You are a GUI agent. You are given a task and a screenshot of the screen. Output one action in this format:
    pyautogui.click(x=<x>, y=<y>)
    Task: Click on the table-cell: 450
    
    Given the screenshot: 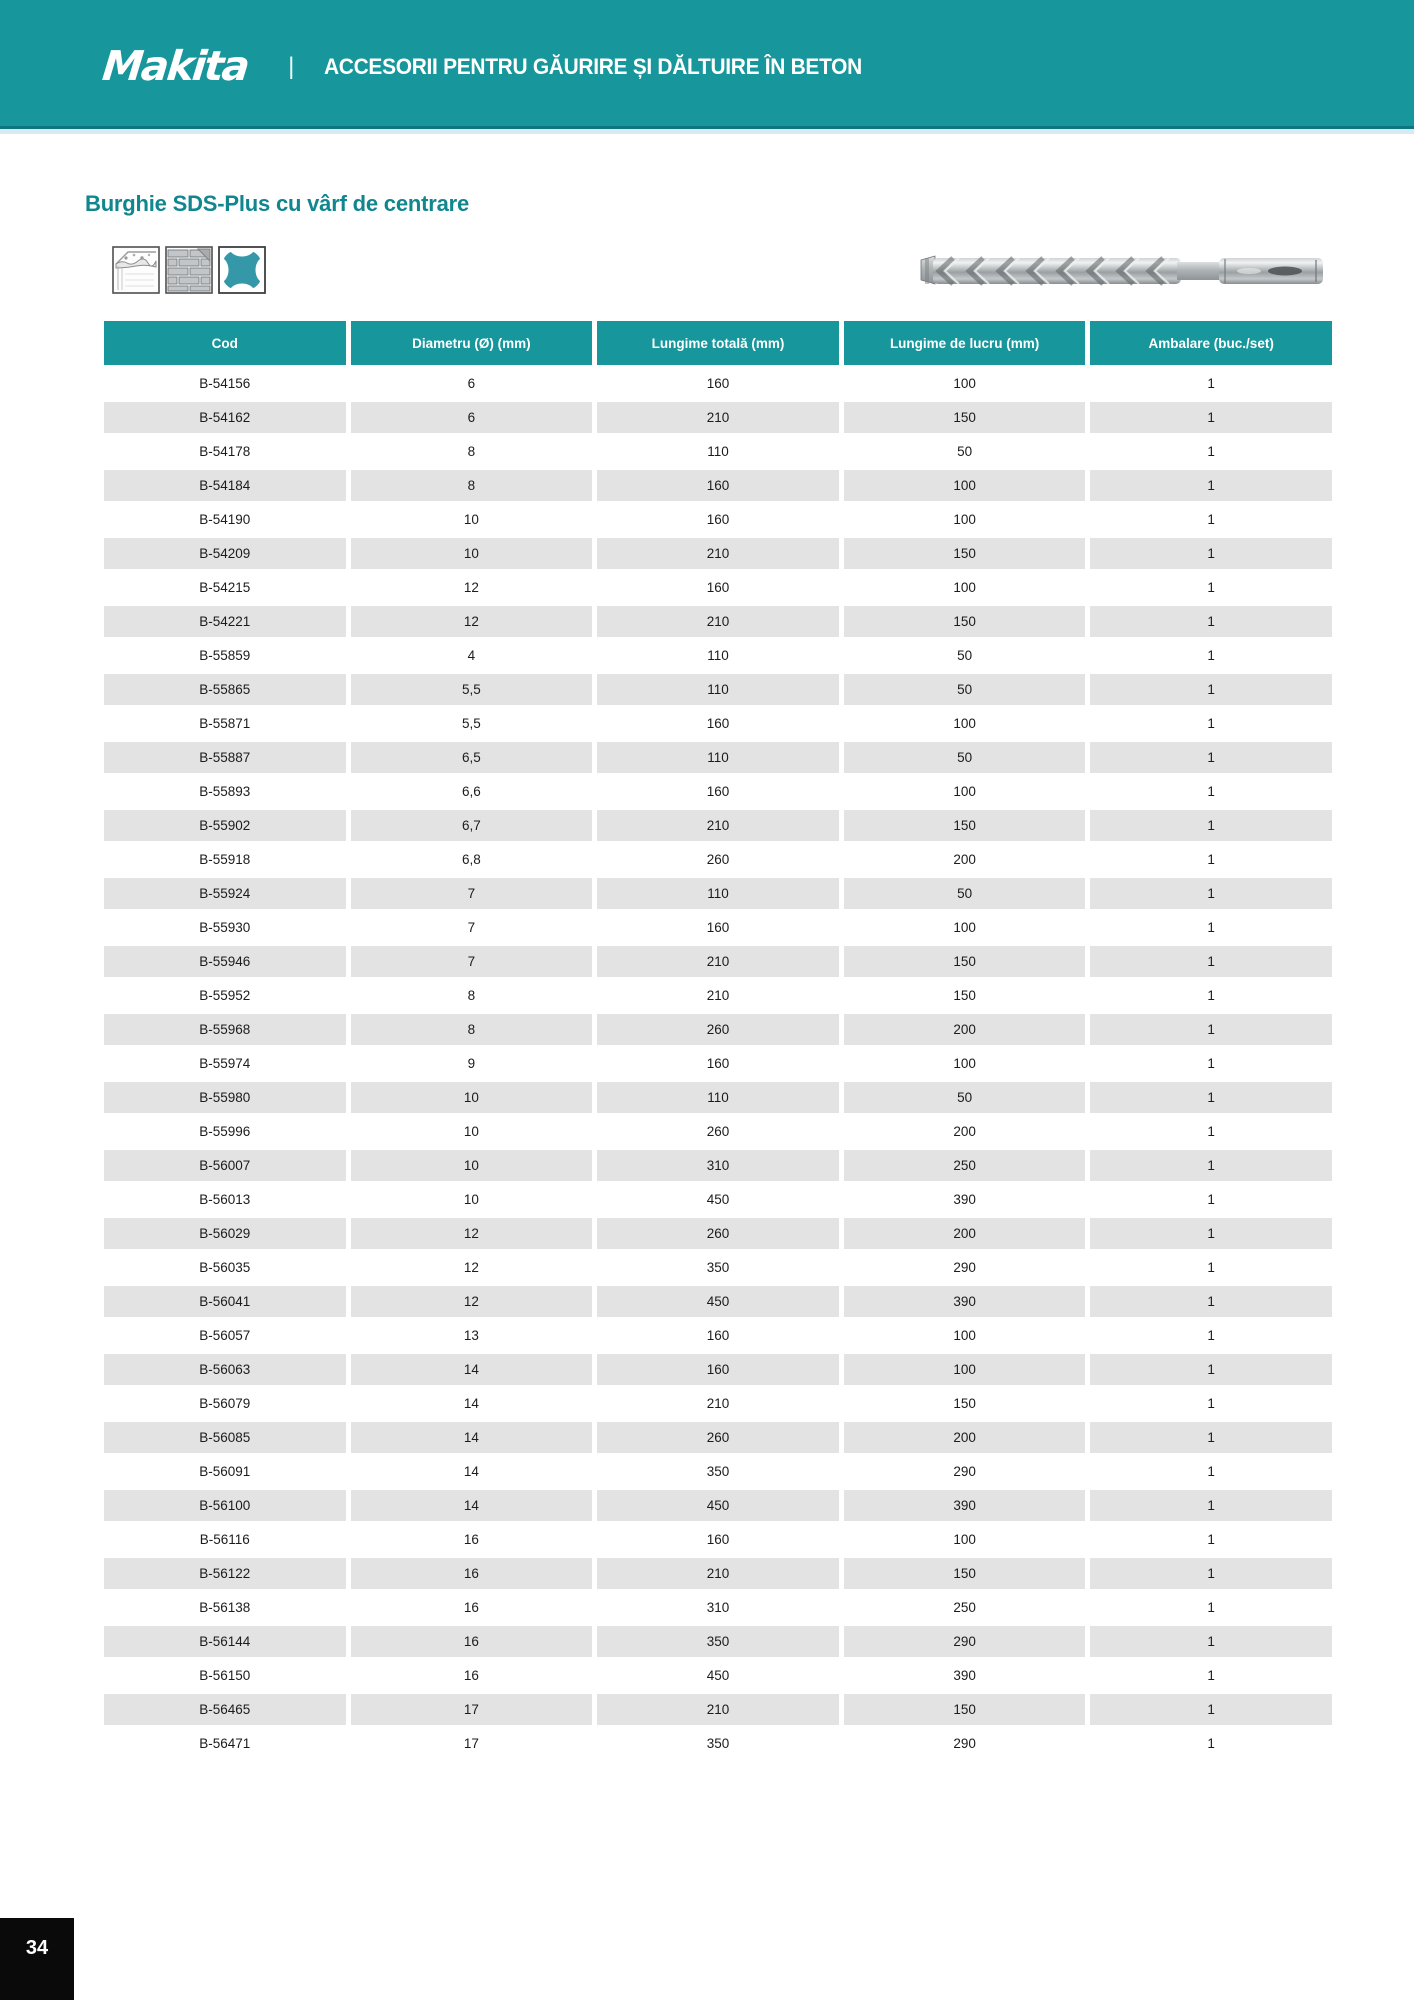 What is the action you would take?
    pyautogui.click(x=718, y=1301)
    